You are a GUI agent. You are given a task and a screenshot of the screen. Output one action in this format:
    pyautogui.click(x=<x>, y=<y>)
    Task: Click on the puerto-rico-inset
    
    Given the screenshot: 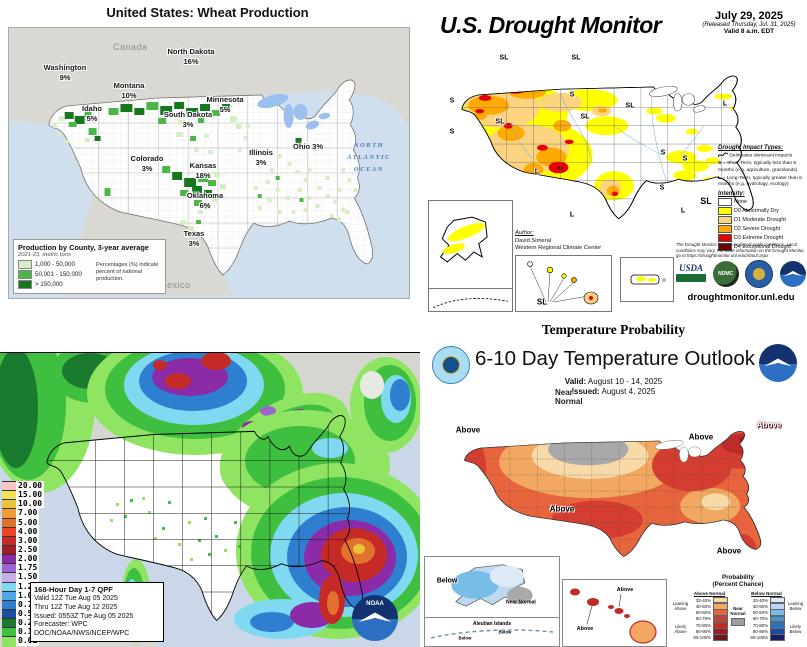 What is the action you would take?
    pyautogui.click(x=647, y=279)
    